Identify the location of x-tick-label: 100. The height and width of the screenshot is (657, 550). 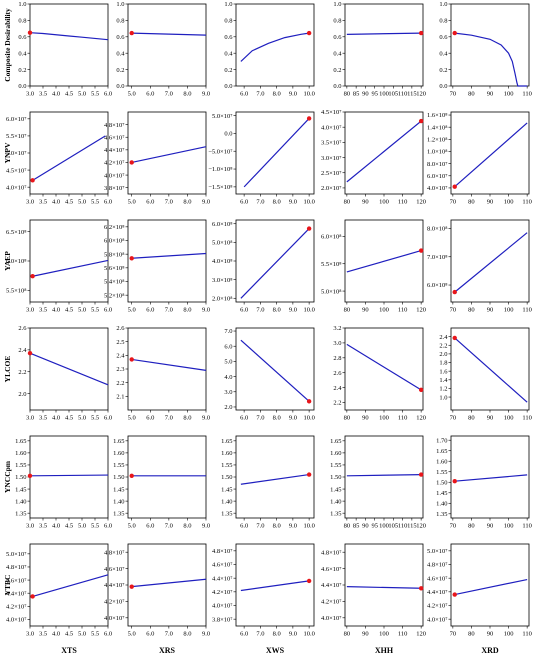
(509, 94).